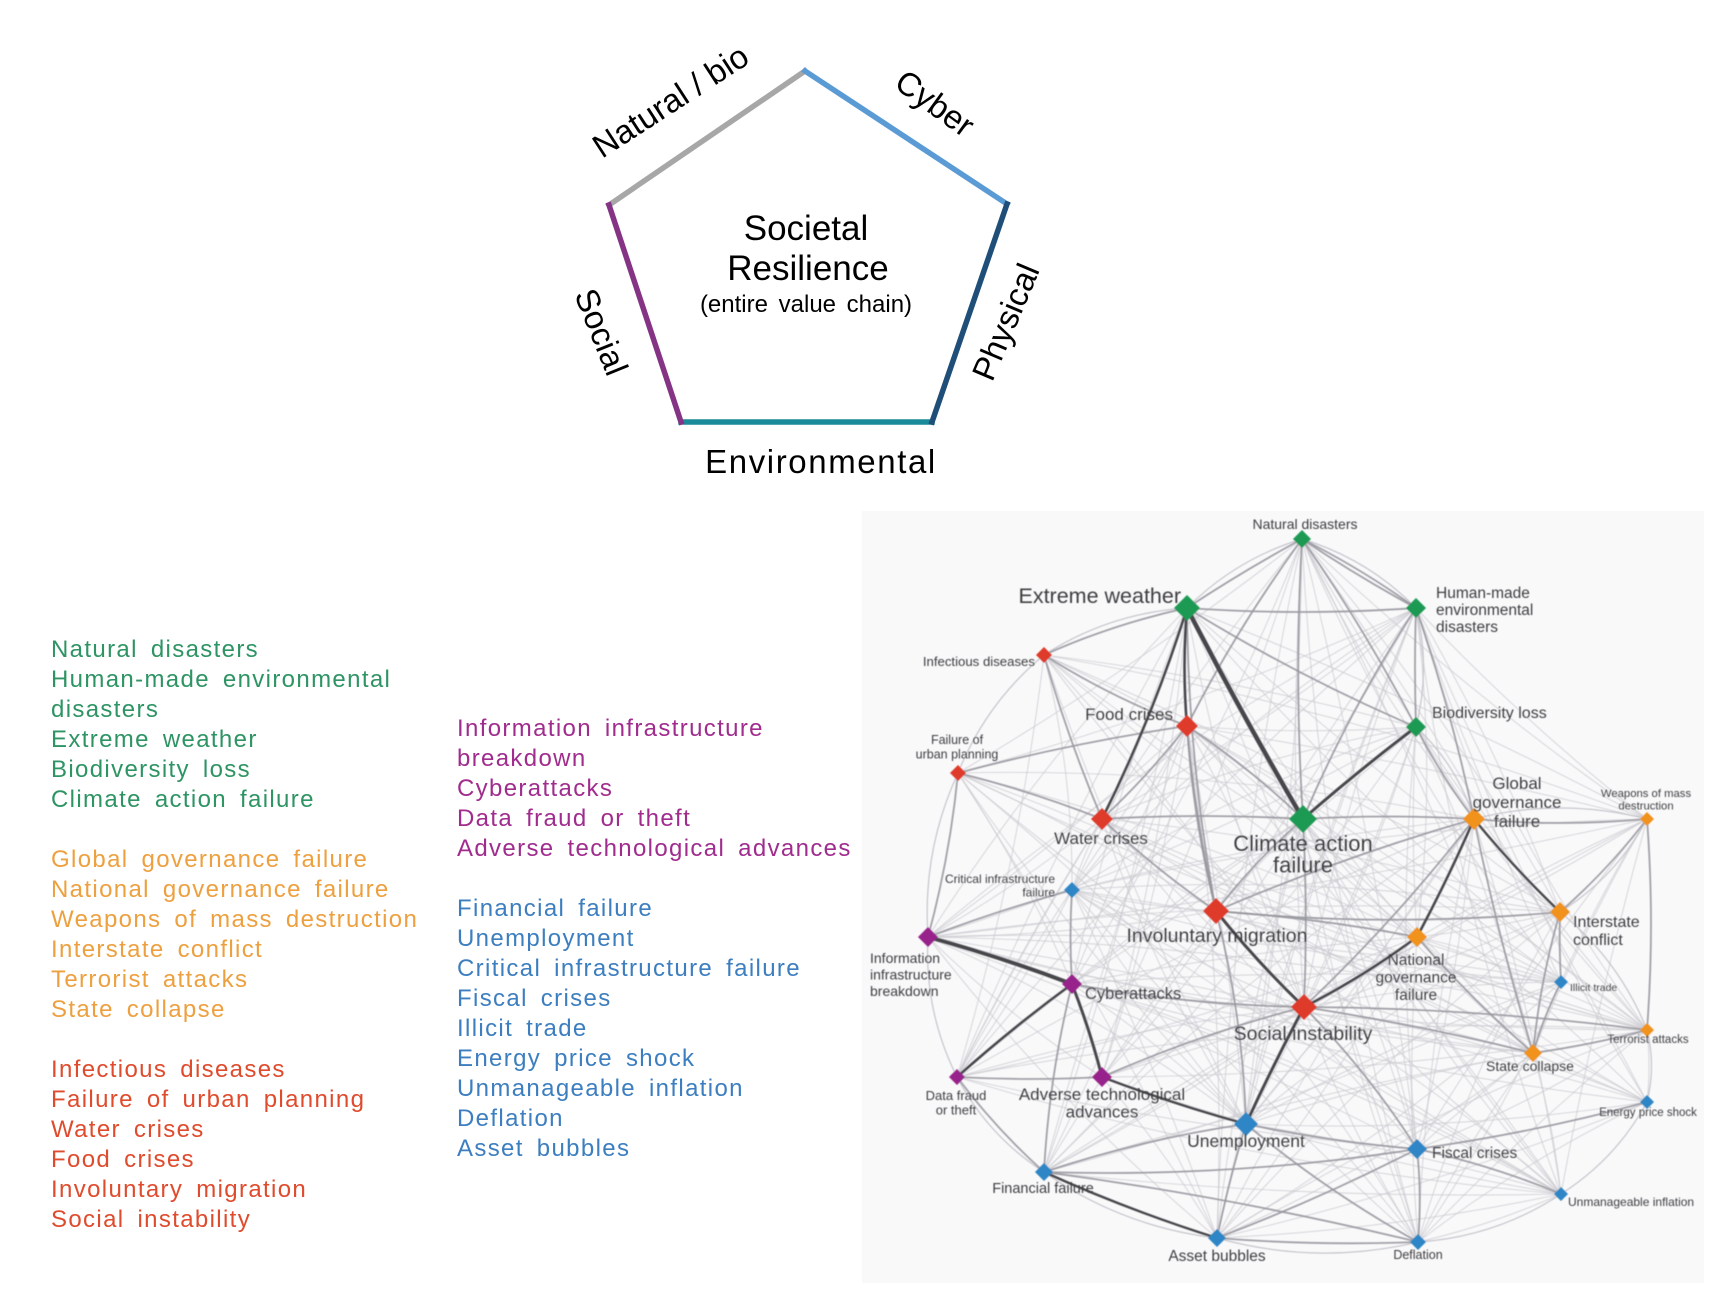 This screenshot has width=1736, height=1304. I want to click on svg-text: Biodiversity loss, so click(1489, 713).